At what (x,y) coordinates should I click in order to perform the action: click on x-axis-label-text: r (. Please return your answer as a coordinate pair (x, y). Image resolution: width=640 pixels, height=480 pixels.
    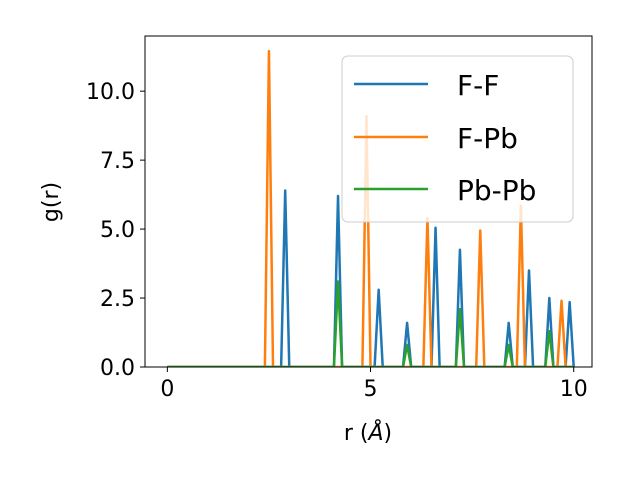
    Looking at the image, I should click on (356, 433).